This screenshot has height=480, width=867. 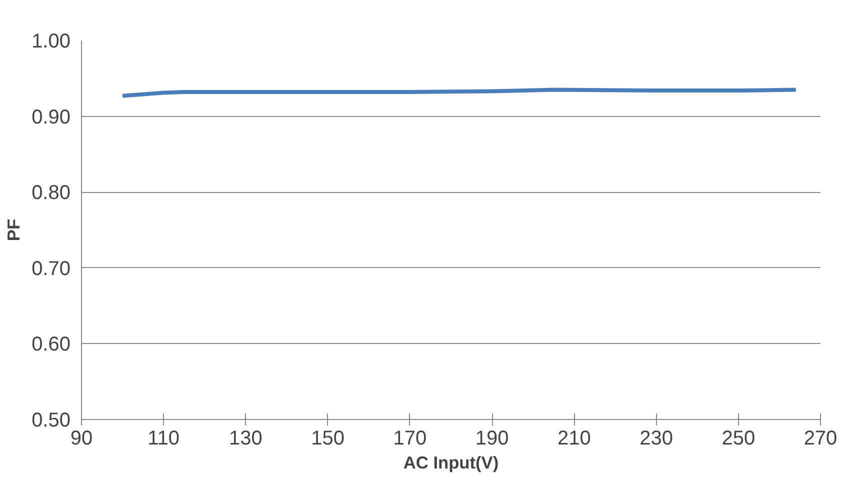 What do you see at coordinates (51, 421) in the screenshot?
I see `y-tick-label: 0.50` at bounding box center [51, 421].